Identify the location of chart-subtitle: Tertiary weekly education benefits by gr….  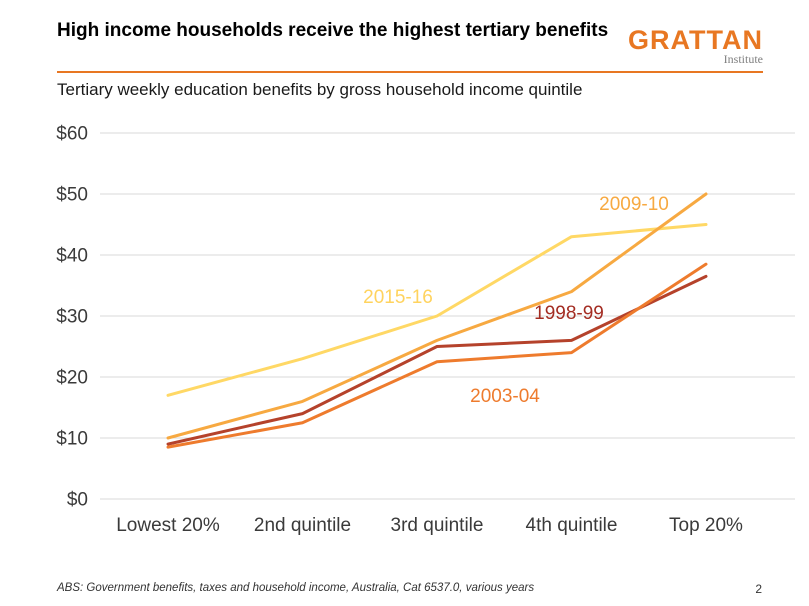
(320, 89).